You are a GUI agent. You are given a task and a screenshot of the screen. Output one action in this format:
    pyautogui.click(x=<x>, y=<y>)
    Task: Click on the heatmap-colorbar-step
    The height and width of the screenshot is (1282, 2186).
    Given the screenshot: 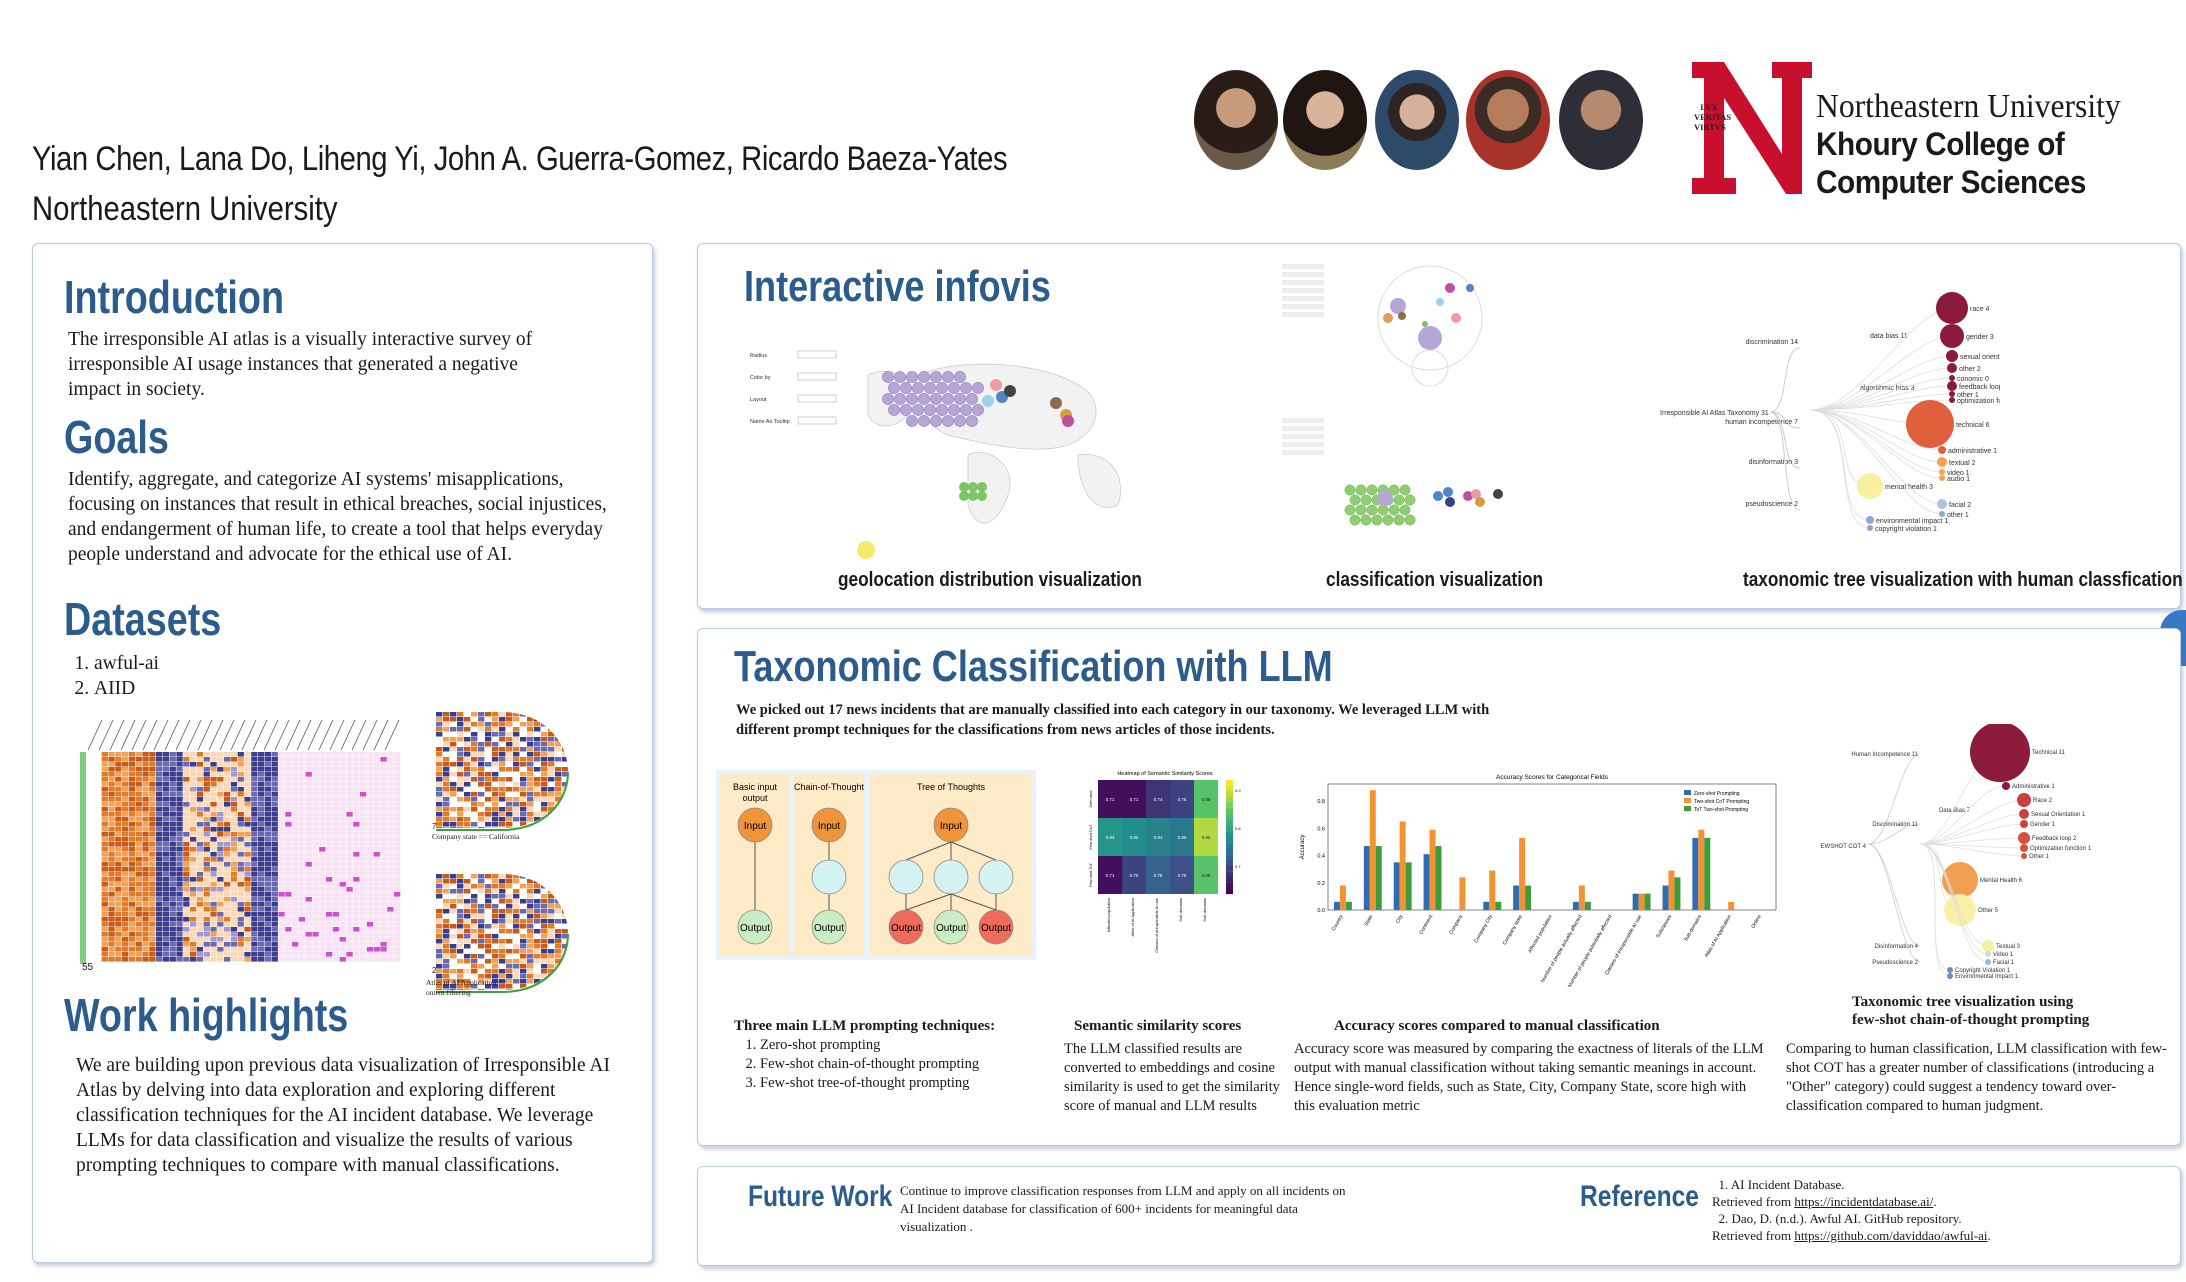 What is the action you would take?
    pyautogui.click(x=1229, y=834)
    